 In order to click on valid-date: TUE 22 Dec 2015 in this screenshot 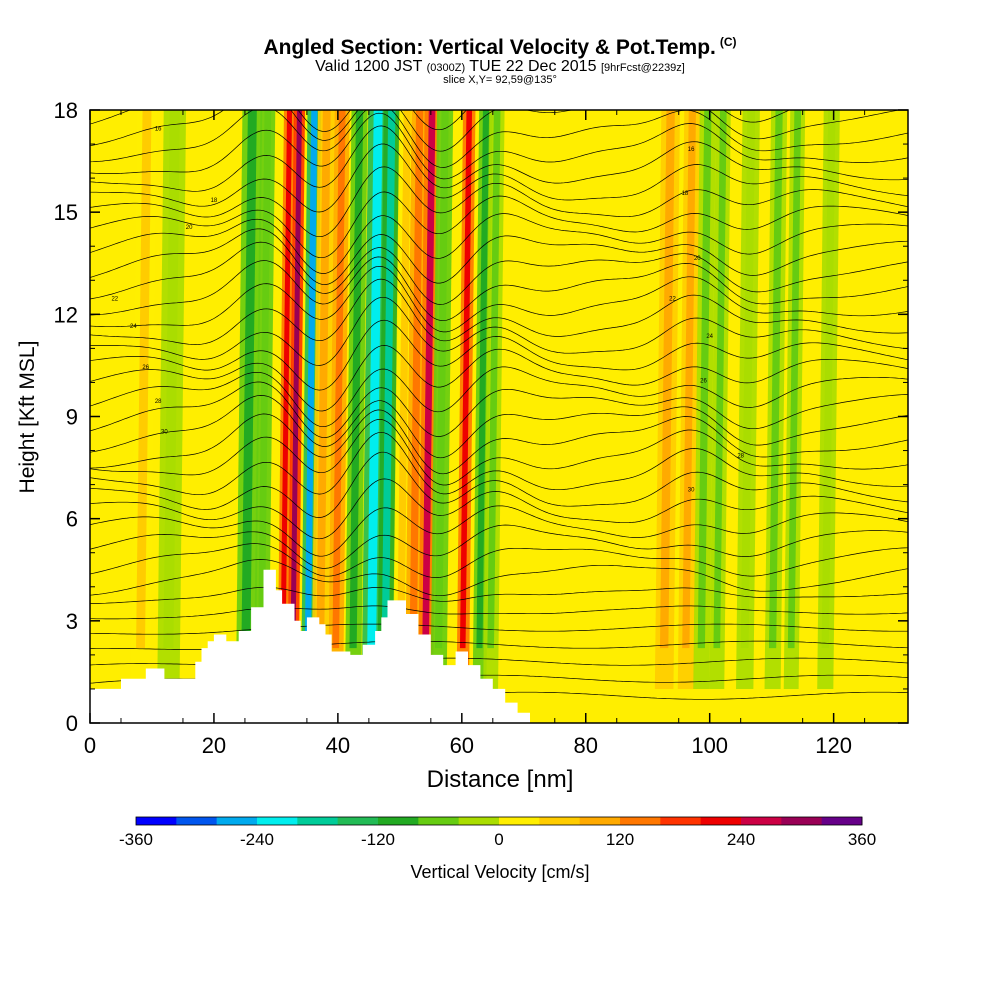, I will do `click(533, 66)`.